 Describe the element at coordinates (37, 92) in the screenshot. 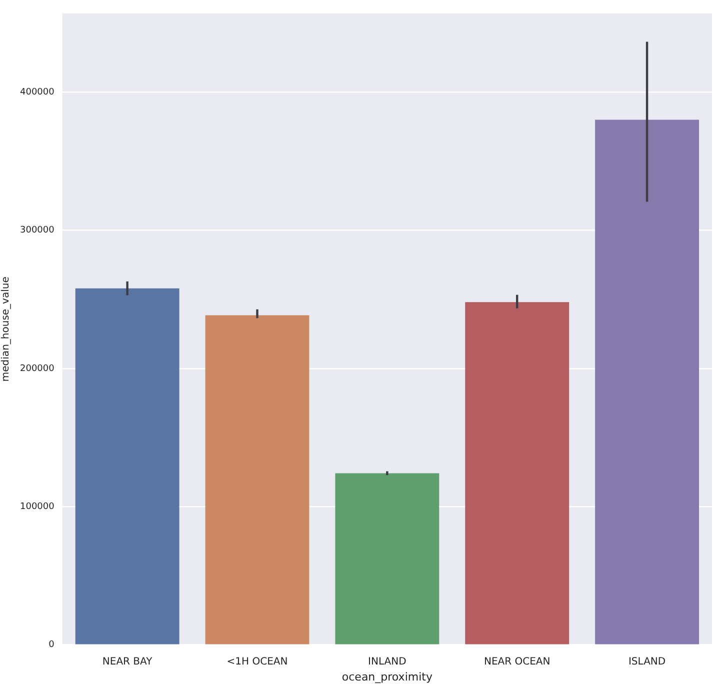

I see `y-tick-label: 400000` at that location.